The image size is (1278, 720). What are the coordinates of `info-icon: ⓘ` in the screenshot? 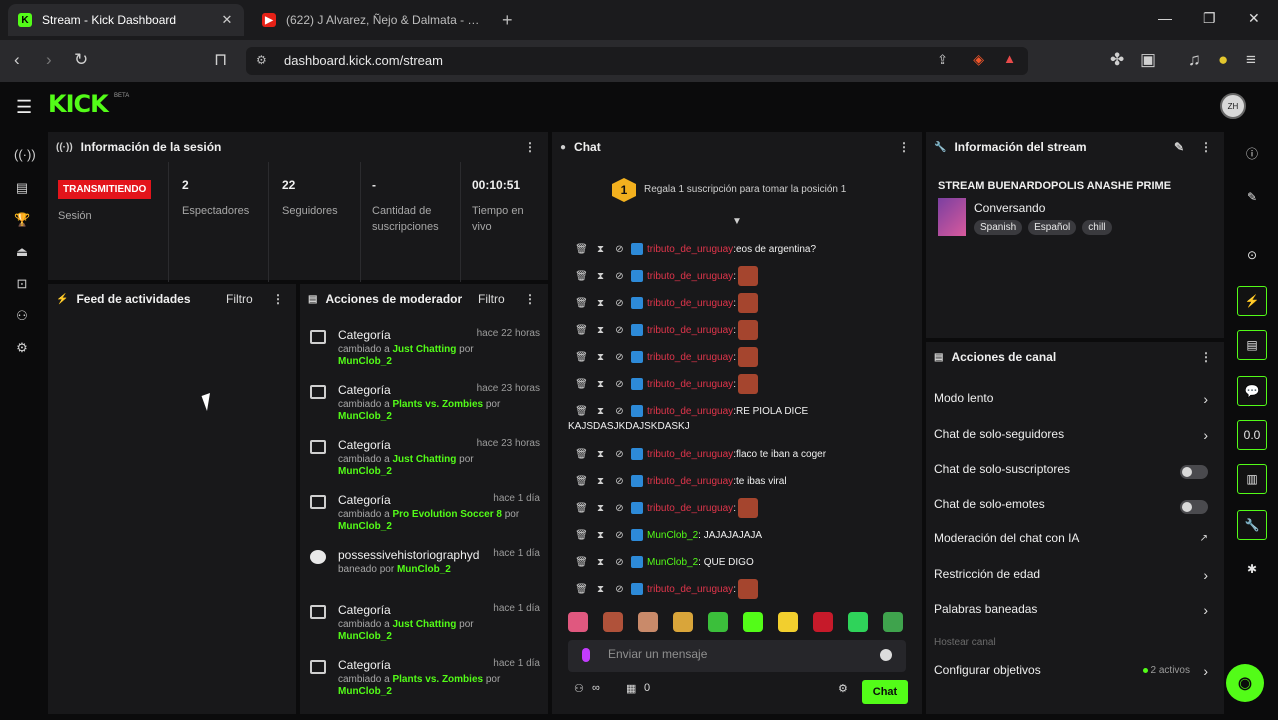 It's located at (1251, 153).